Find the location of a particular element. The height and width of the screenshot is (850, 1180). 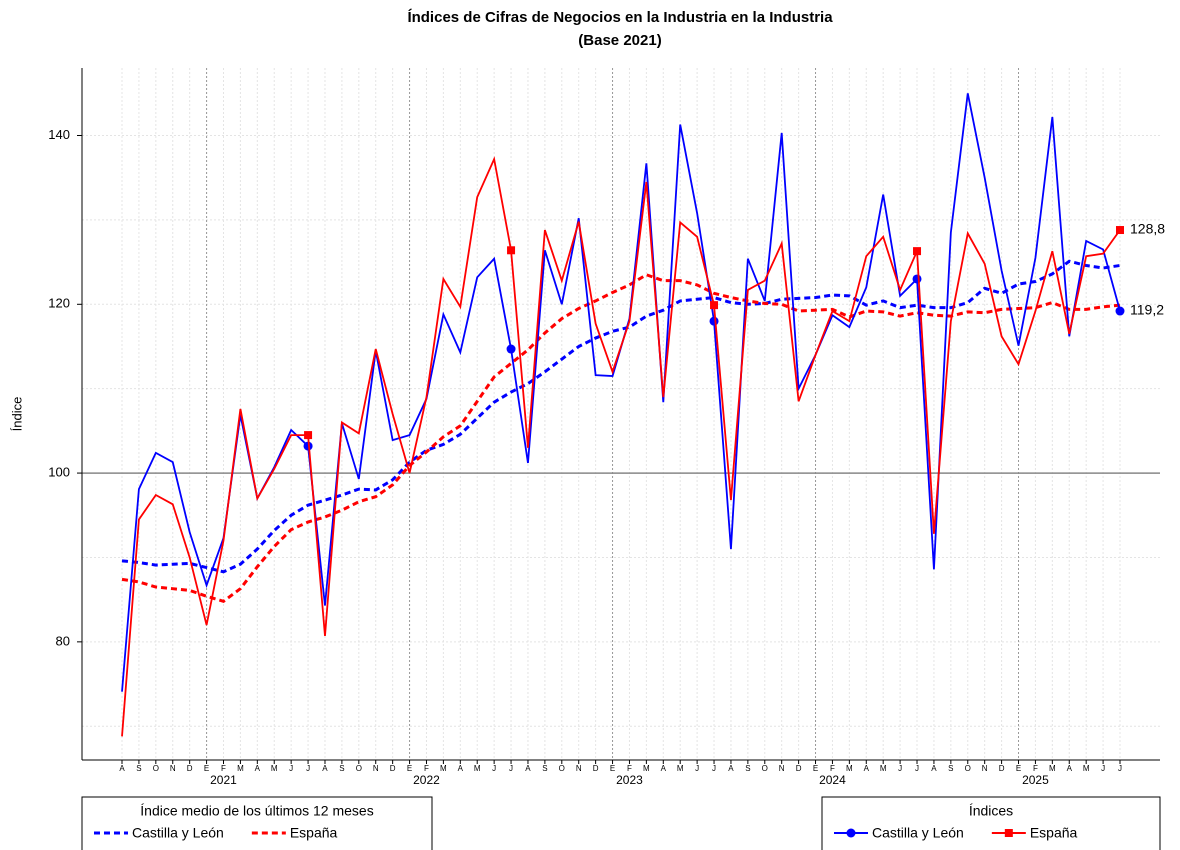

y-tick-label: 80 is located at coordinates (63, 640).